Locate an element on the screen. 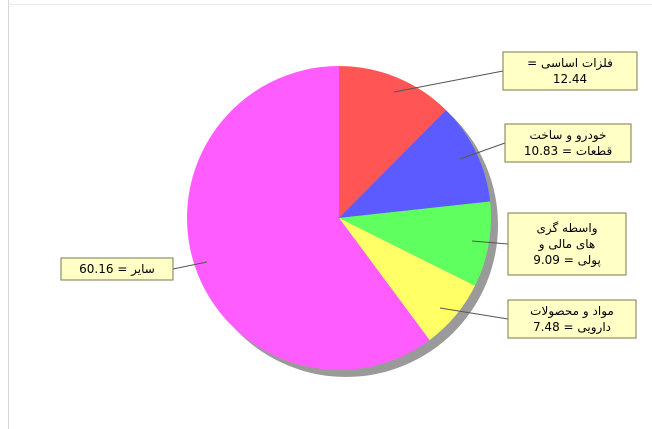  slice-label-text-5-line-1: سایر = 60.16 is located at coordinates (117, 269).